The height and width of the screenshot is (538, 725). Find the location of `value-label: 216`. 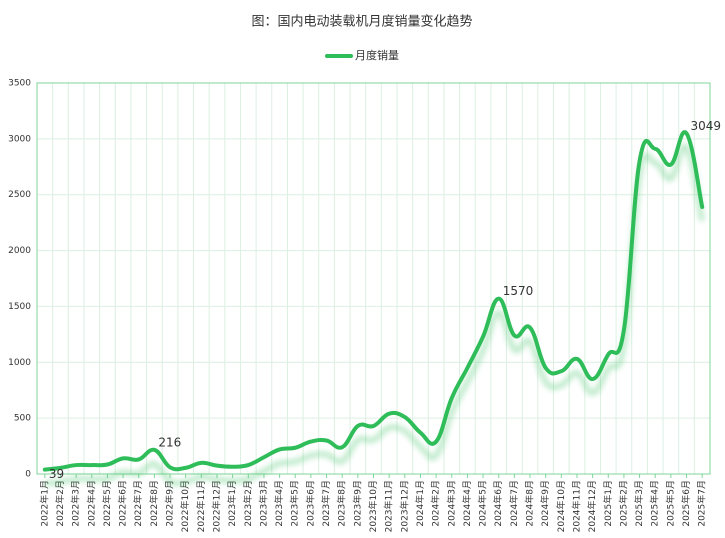

value-label: 216 is located at coordinates (169, 442).